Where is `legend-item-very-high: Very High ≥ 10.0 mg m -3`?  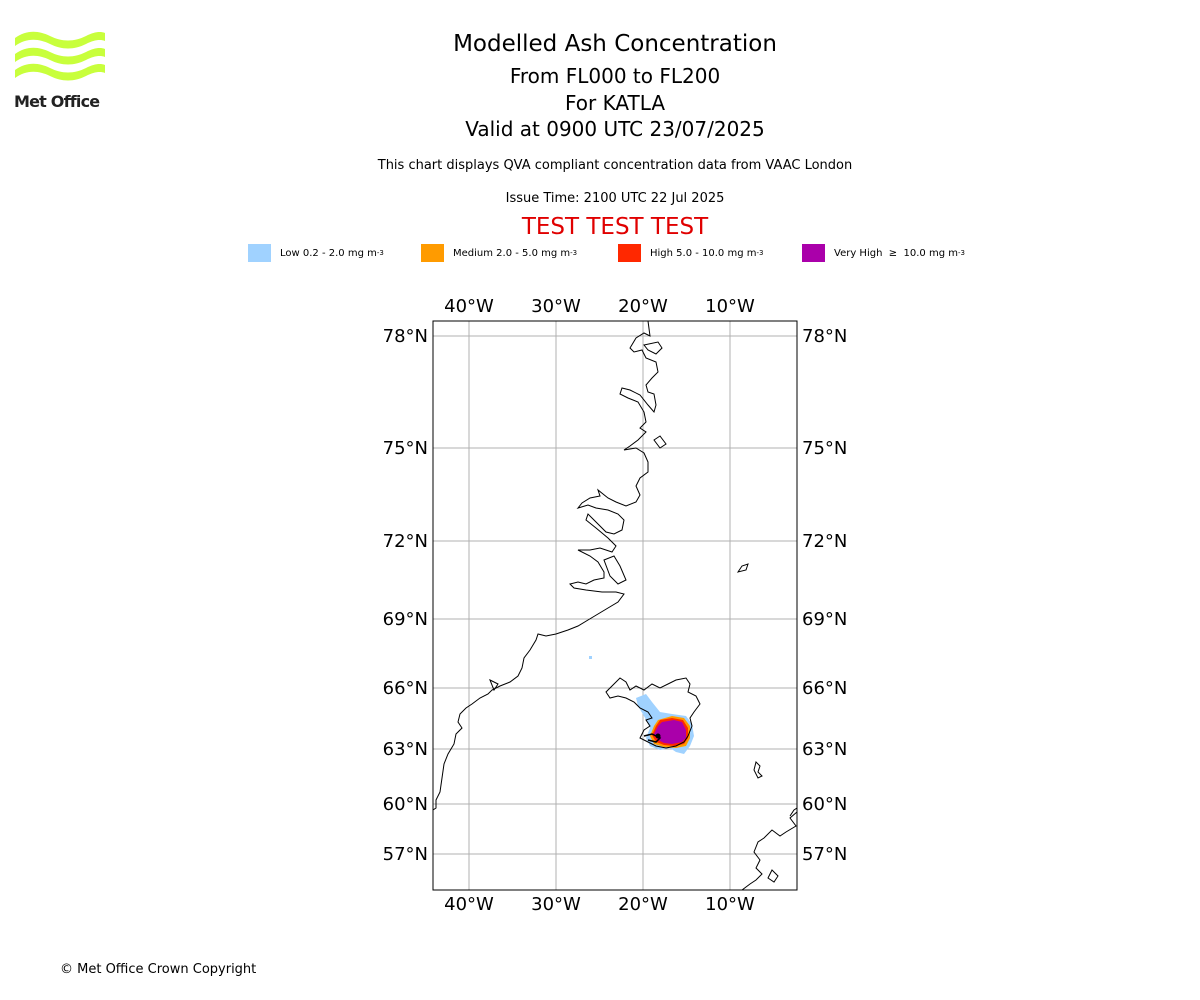
legend-item-very-high: Very High ≥ 10.0 mg m -3 is located at coordinates (883, 253).